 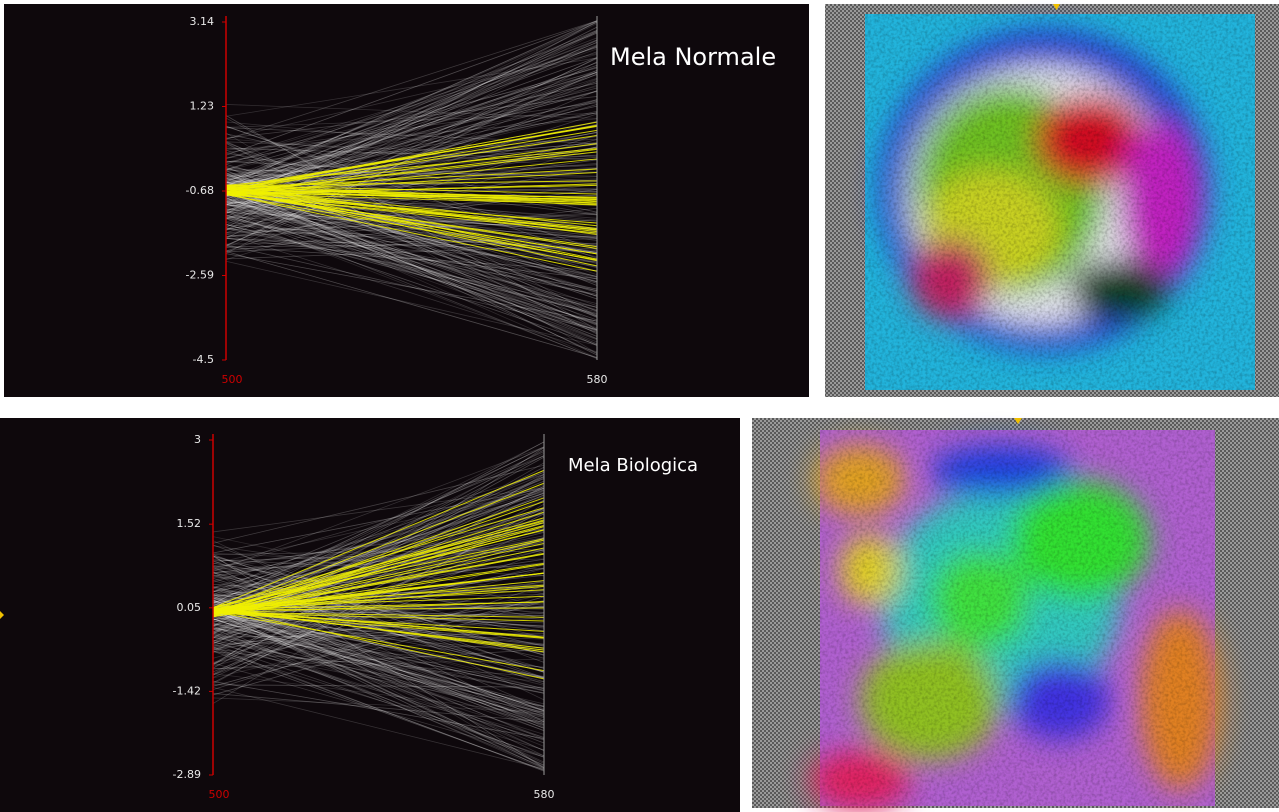 What do you see at coordinates (203, 359) in the screenshot?
I see `y-tick-label: -4.5` at bounding box center [203, 359].